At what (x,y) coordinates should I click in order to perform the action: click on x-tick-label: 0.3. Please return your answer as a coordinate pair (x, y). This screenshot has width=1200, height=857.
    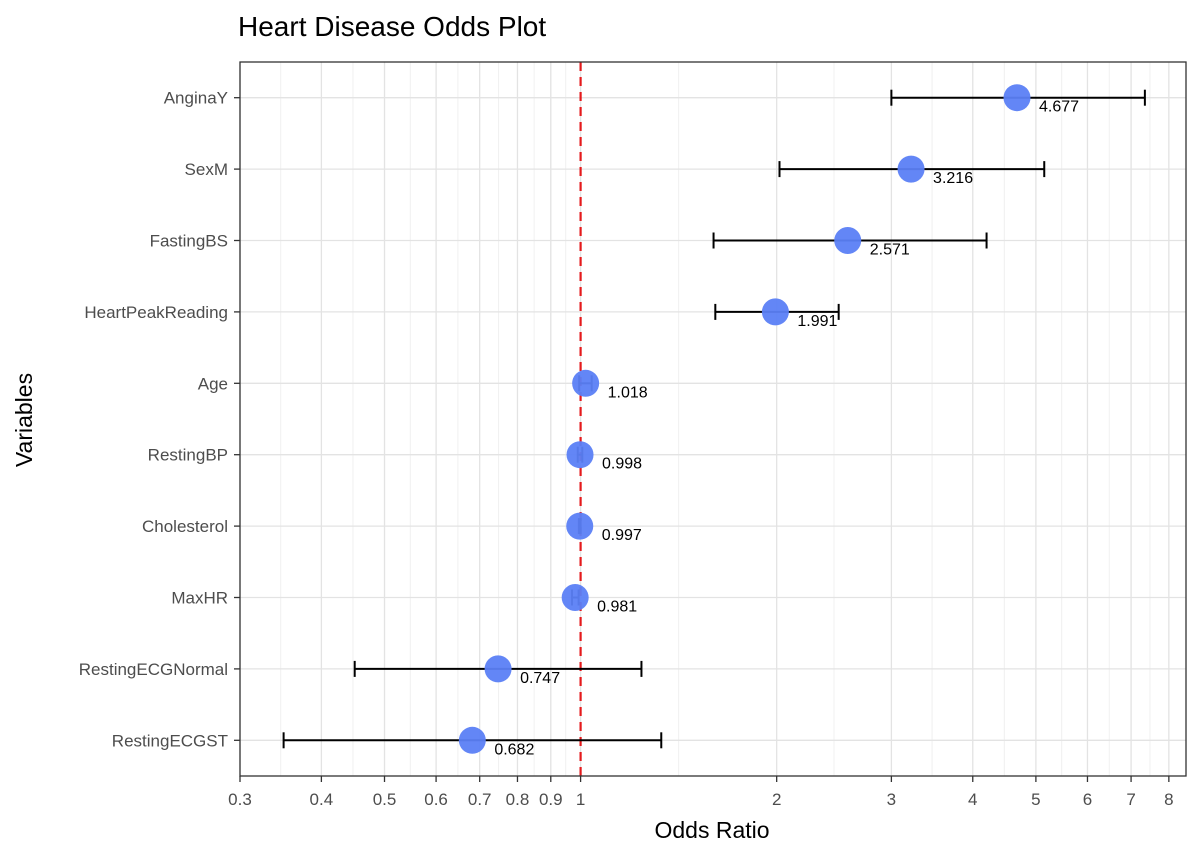
    Looking at the image, I should click on (240, 799).